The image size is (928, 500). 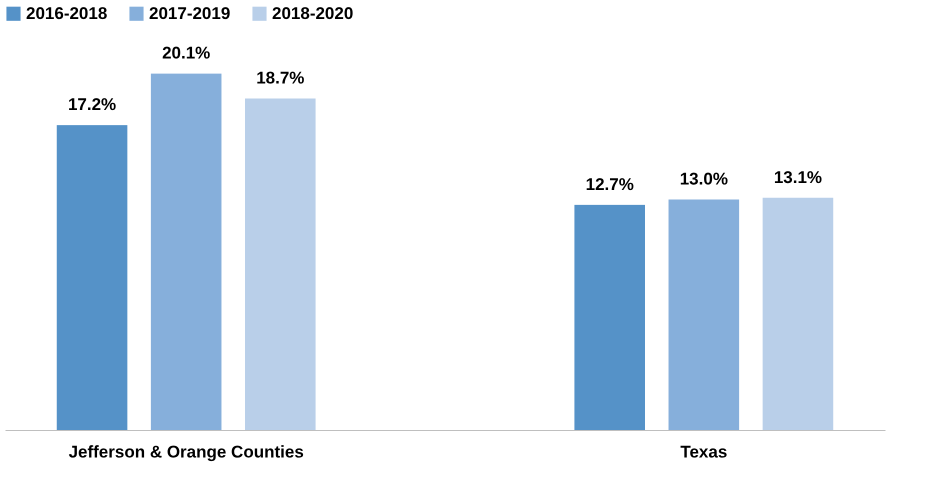 I want to click on legend-label: 2017-2019, so click(x=189, y=13).